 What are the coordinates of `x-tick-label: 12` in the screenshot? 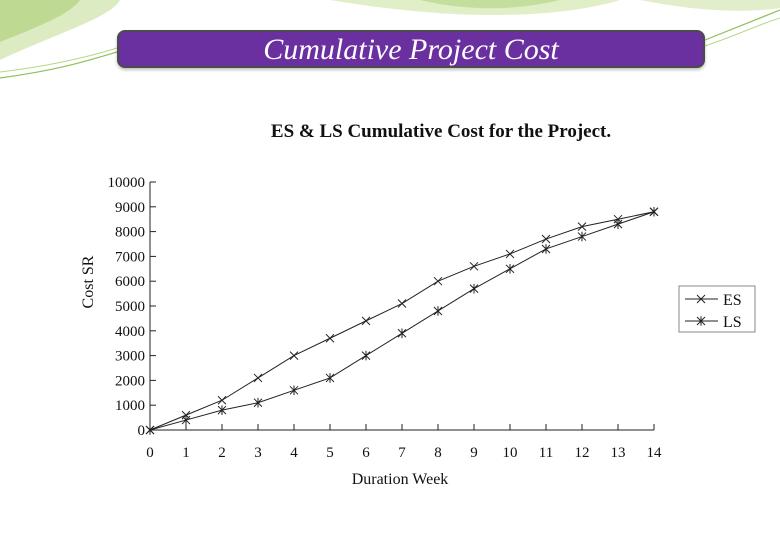 It's located at (582, 453).